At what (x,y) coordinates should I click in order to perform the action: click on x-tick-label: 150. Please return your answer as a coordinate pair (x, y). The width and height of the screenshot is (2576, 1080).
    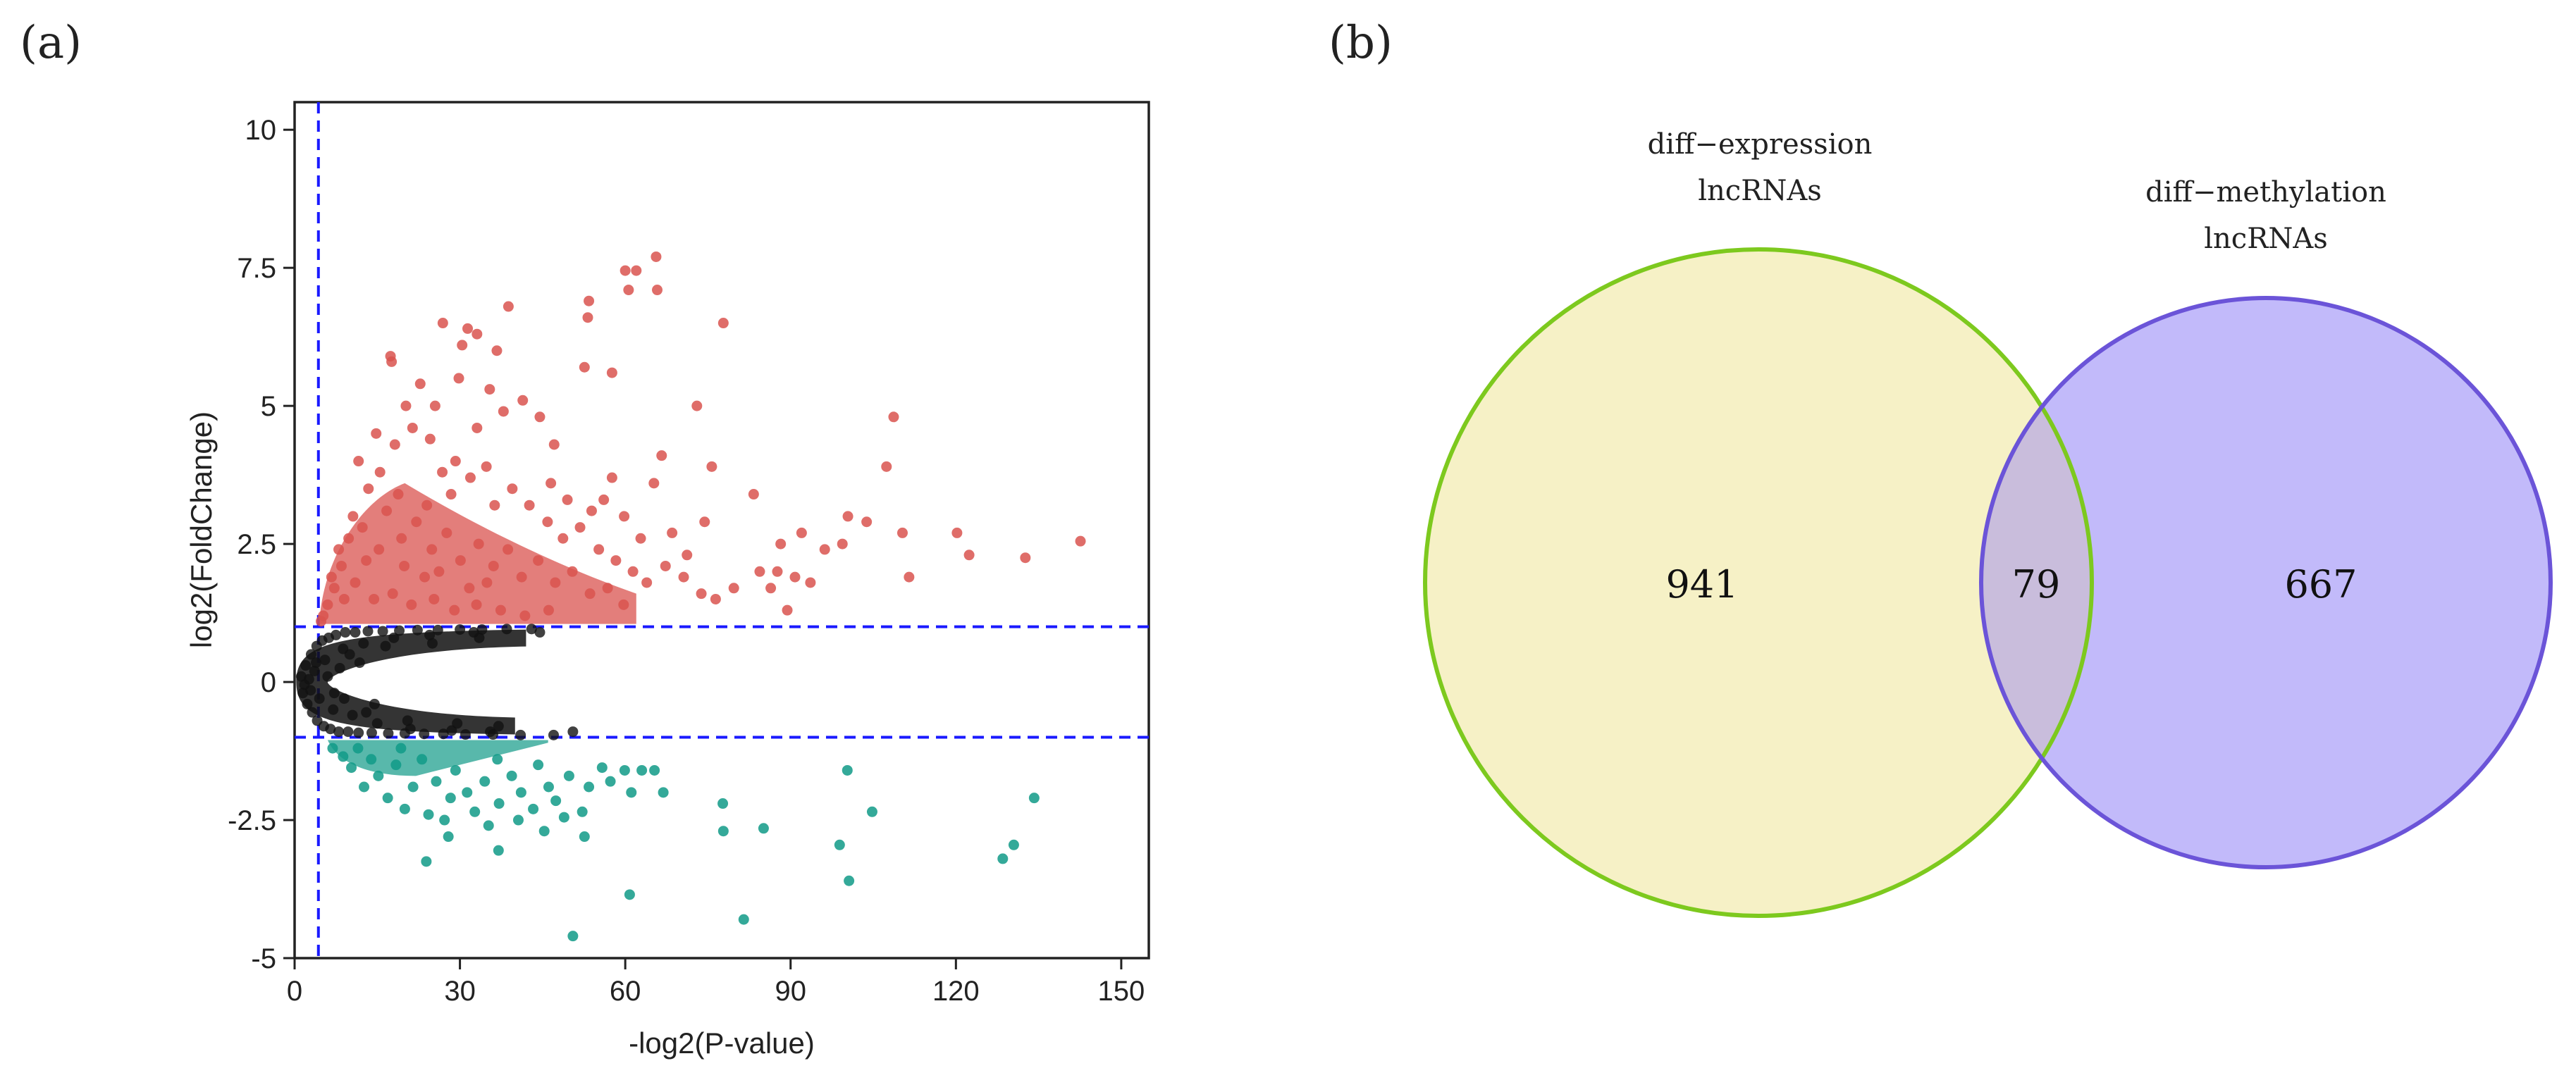
    Looking at the image, I should click on (1121, 992).